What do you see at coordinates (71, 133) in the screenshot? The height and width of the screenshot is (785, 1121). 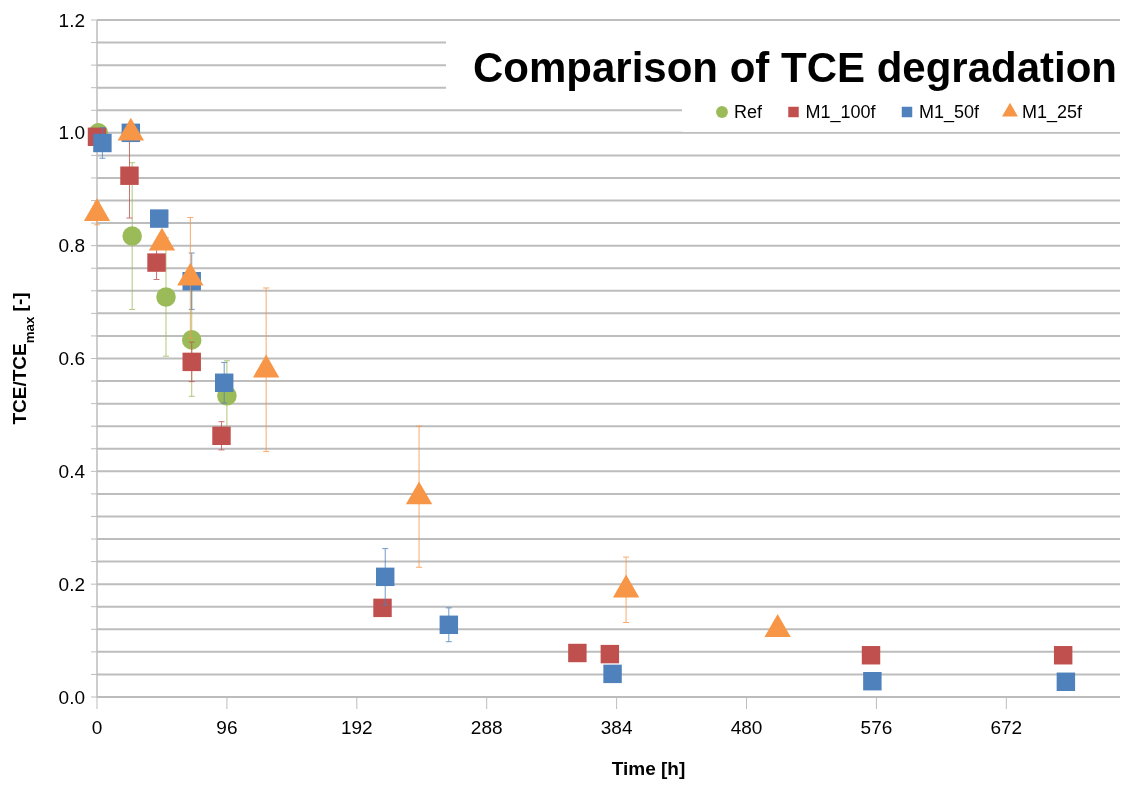 I see `y-tick-label: 1.0` at bounding box center [71, 133].